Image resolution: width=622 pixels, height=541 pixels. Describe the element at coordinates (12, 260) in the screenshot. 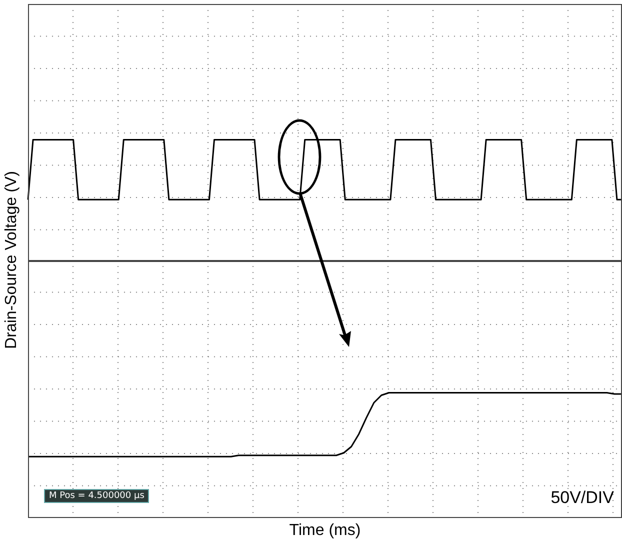

I see `y-axis-title: Drain-Source Voltage (V)` at that location.